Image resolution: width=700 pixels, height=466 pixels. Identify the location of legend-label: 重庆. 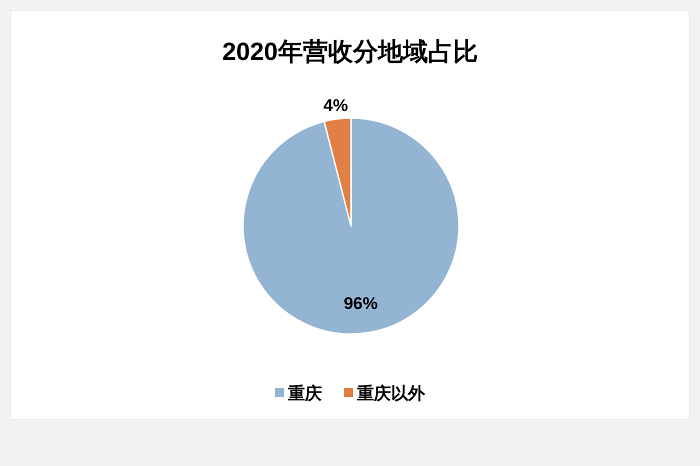
(304, 393).